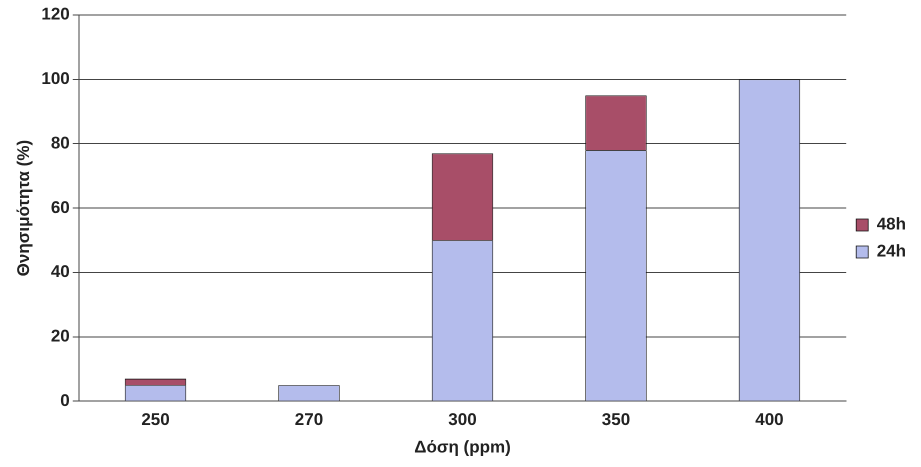 Image resolution: width=921 pixels, height=467 pixels. I want to click on y-tick-label: 0, so click(65, 400).